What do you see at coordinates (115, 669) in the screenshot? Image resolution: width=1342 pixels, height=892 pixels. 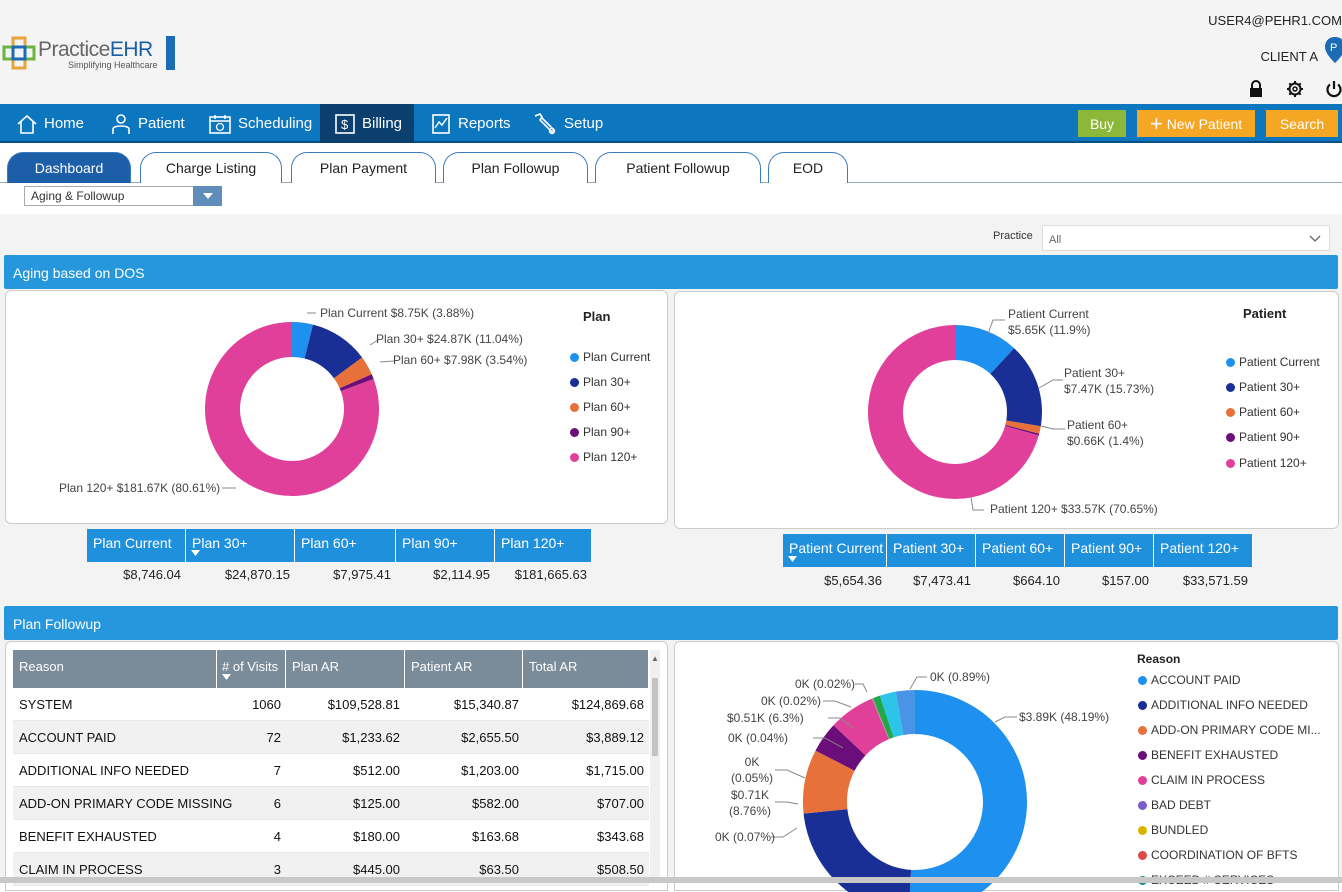 I see `column-header-reason: Reason` at bounding box center [115, 669].